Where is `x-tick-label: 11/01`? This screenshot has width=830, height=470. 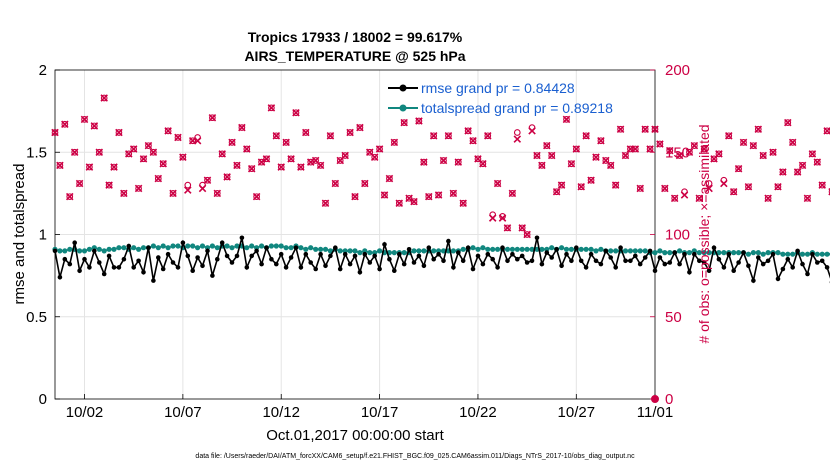
x-tick-label: 11/01 is located at coordinates (655, 412).